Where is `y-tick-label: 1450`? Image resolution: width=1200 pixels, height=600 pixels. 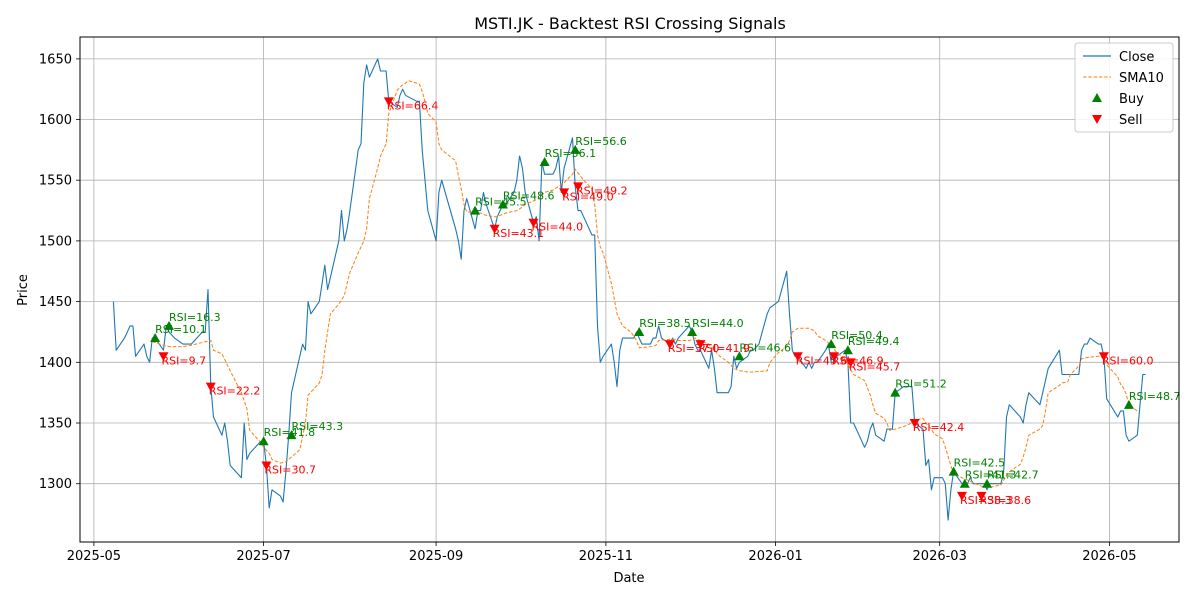
y-tick-label: 1450 is located at coordinates (55, 302).